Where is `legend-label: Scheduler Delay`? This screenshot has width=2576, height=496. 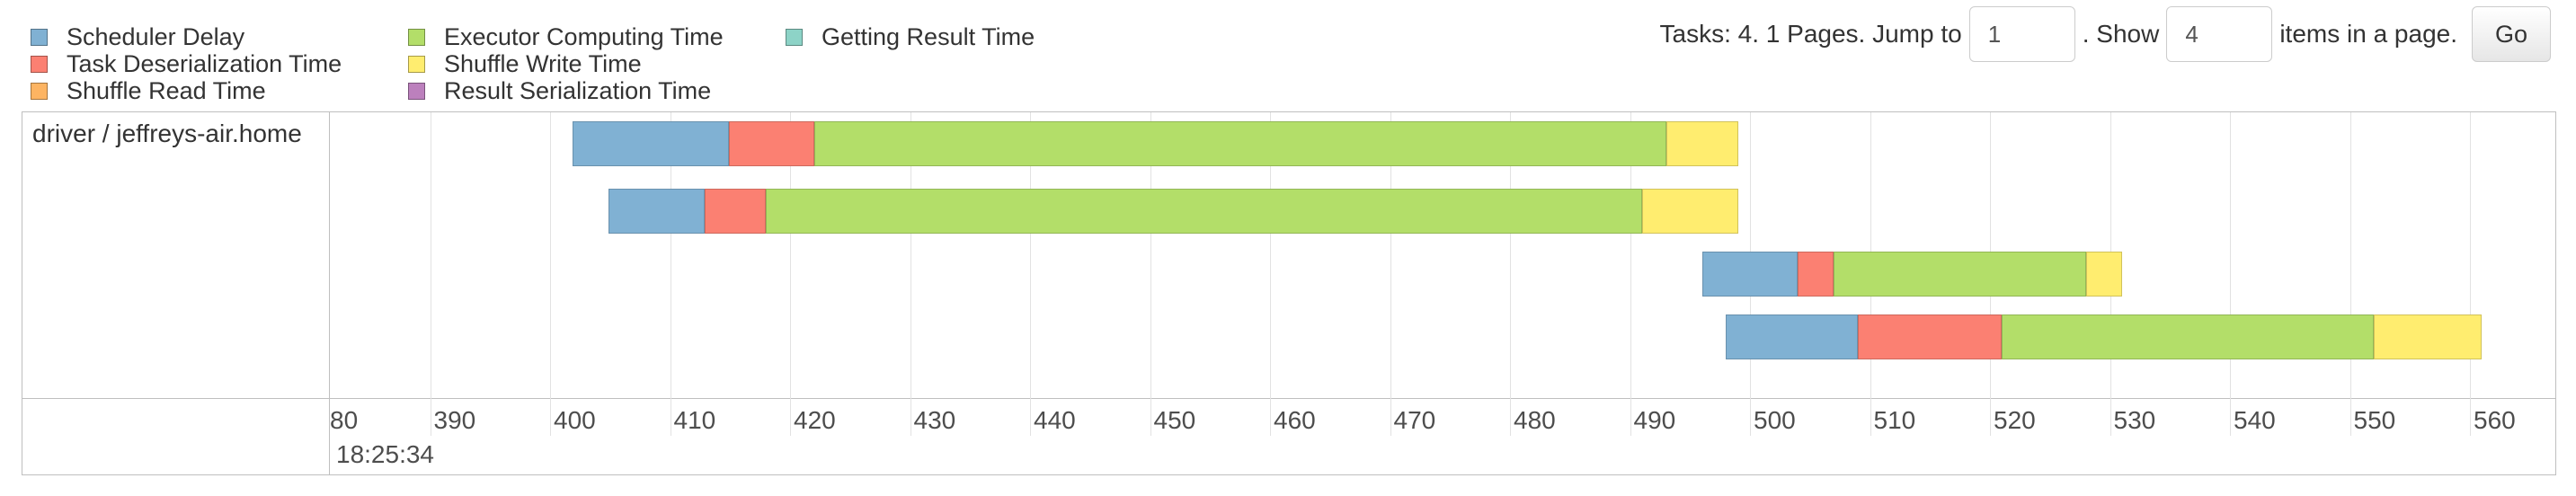 legend-label: Scheduler Delay is located at coordinates (156, 36).